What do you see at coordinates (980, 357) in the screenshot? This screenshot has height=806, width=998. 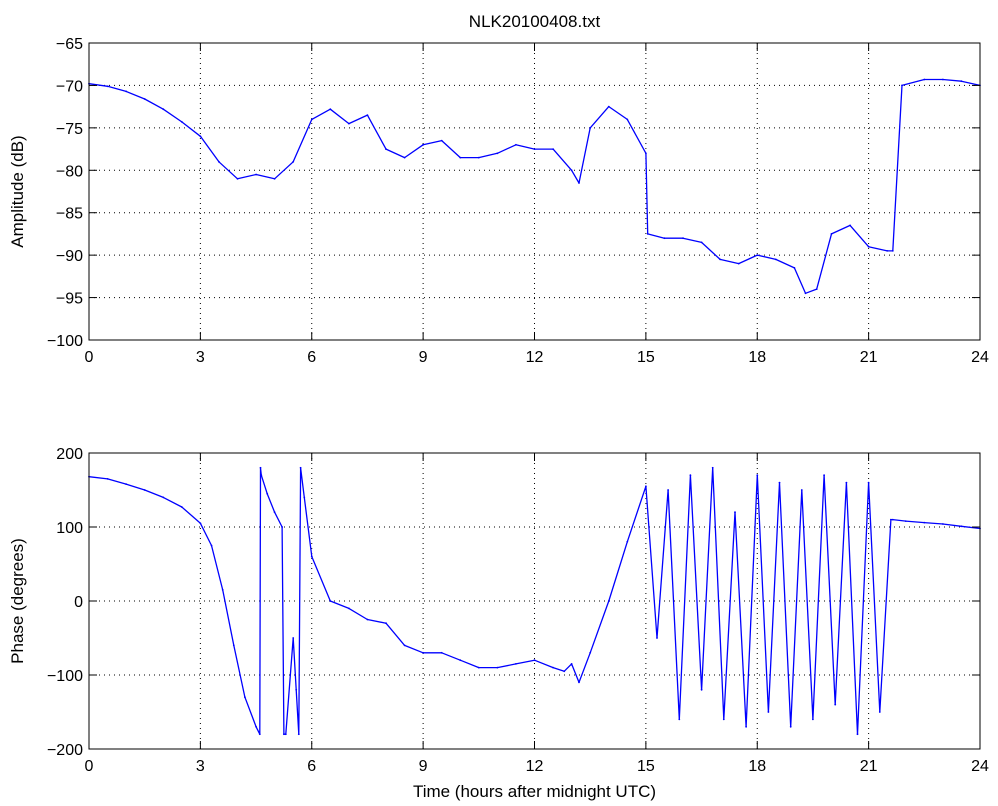 I see `amplitude-x-tick-label: 24` at bounding box center [980, 357].